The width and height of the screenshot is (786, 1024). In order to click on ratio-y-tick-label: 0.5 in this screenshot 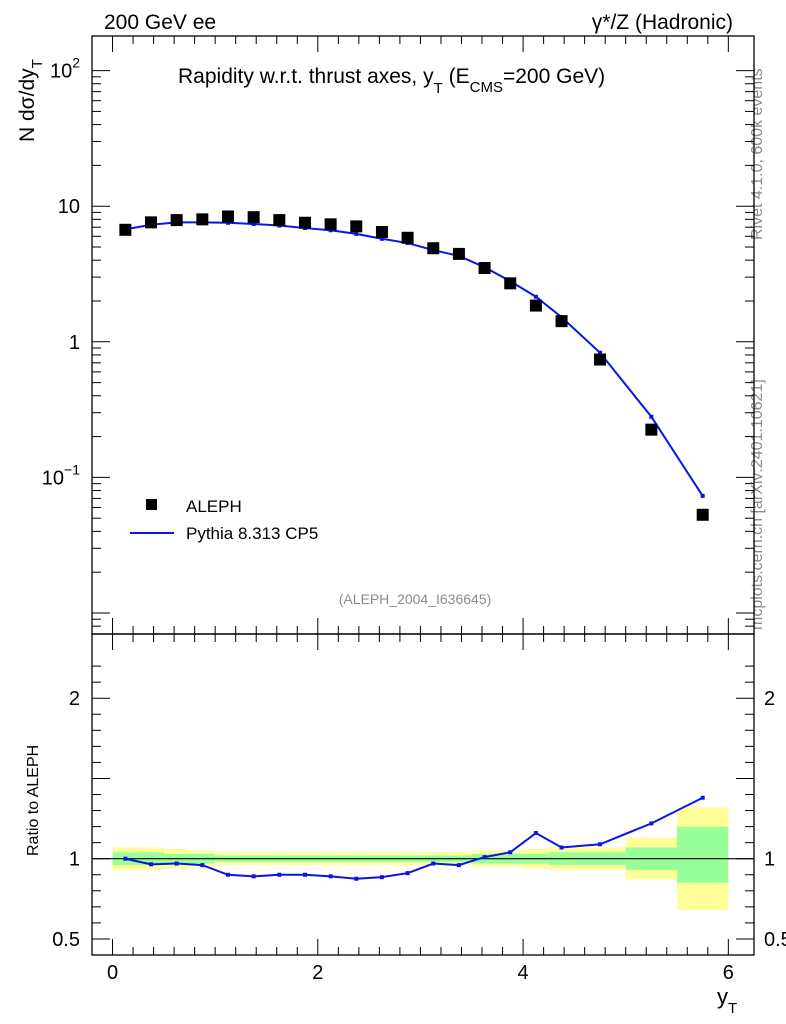, I will do `click(66, 940)`.